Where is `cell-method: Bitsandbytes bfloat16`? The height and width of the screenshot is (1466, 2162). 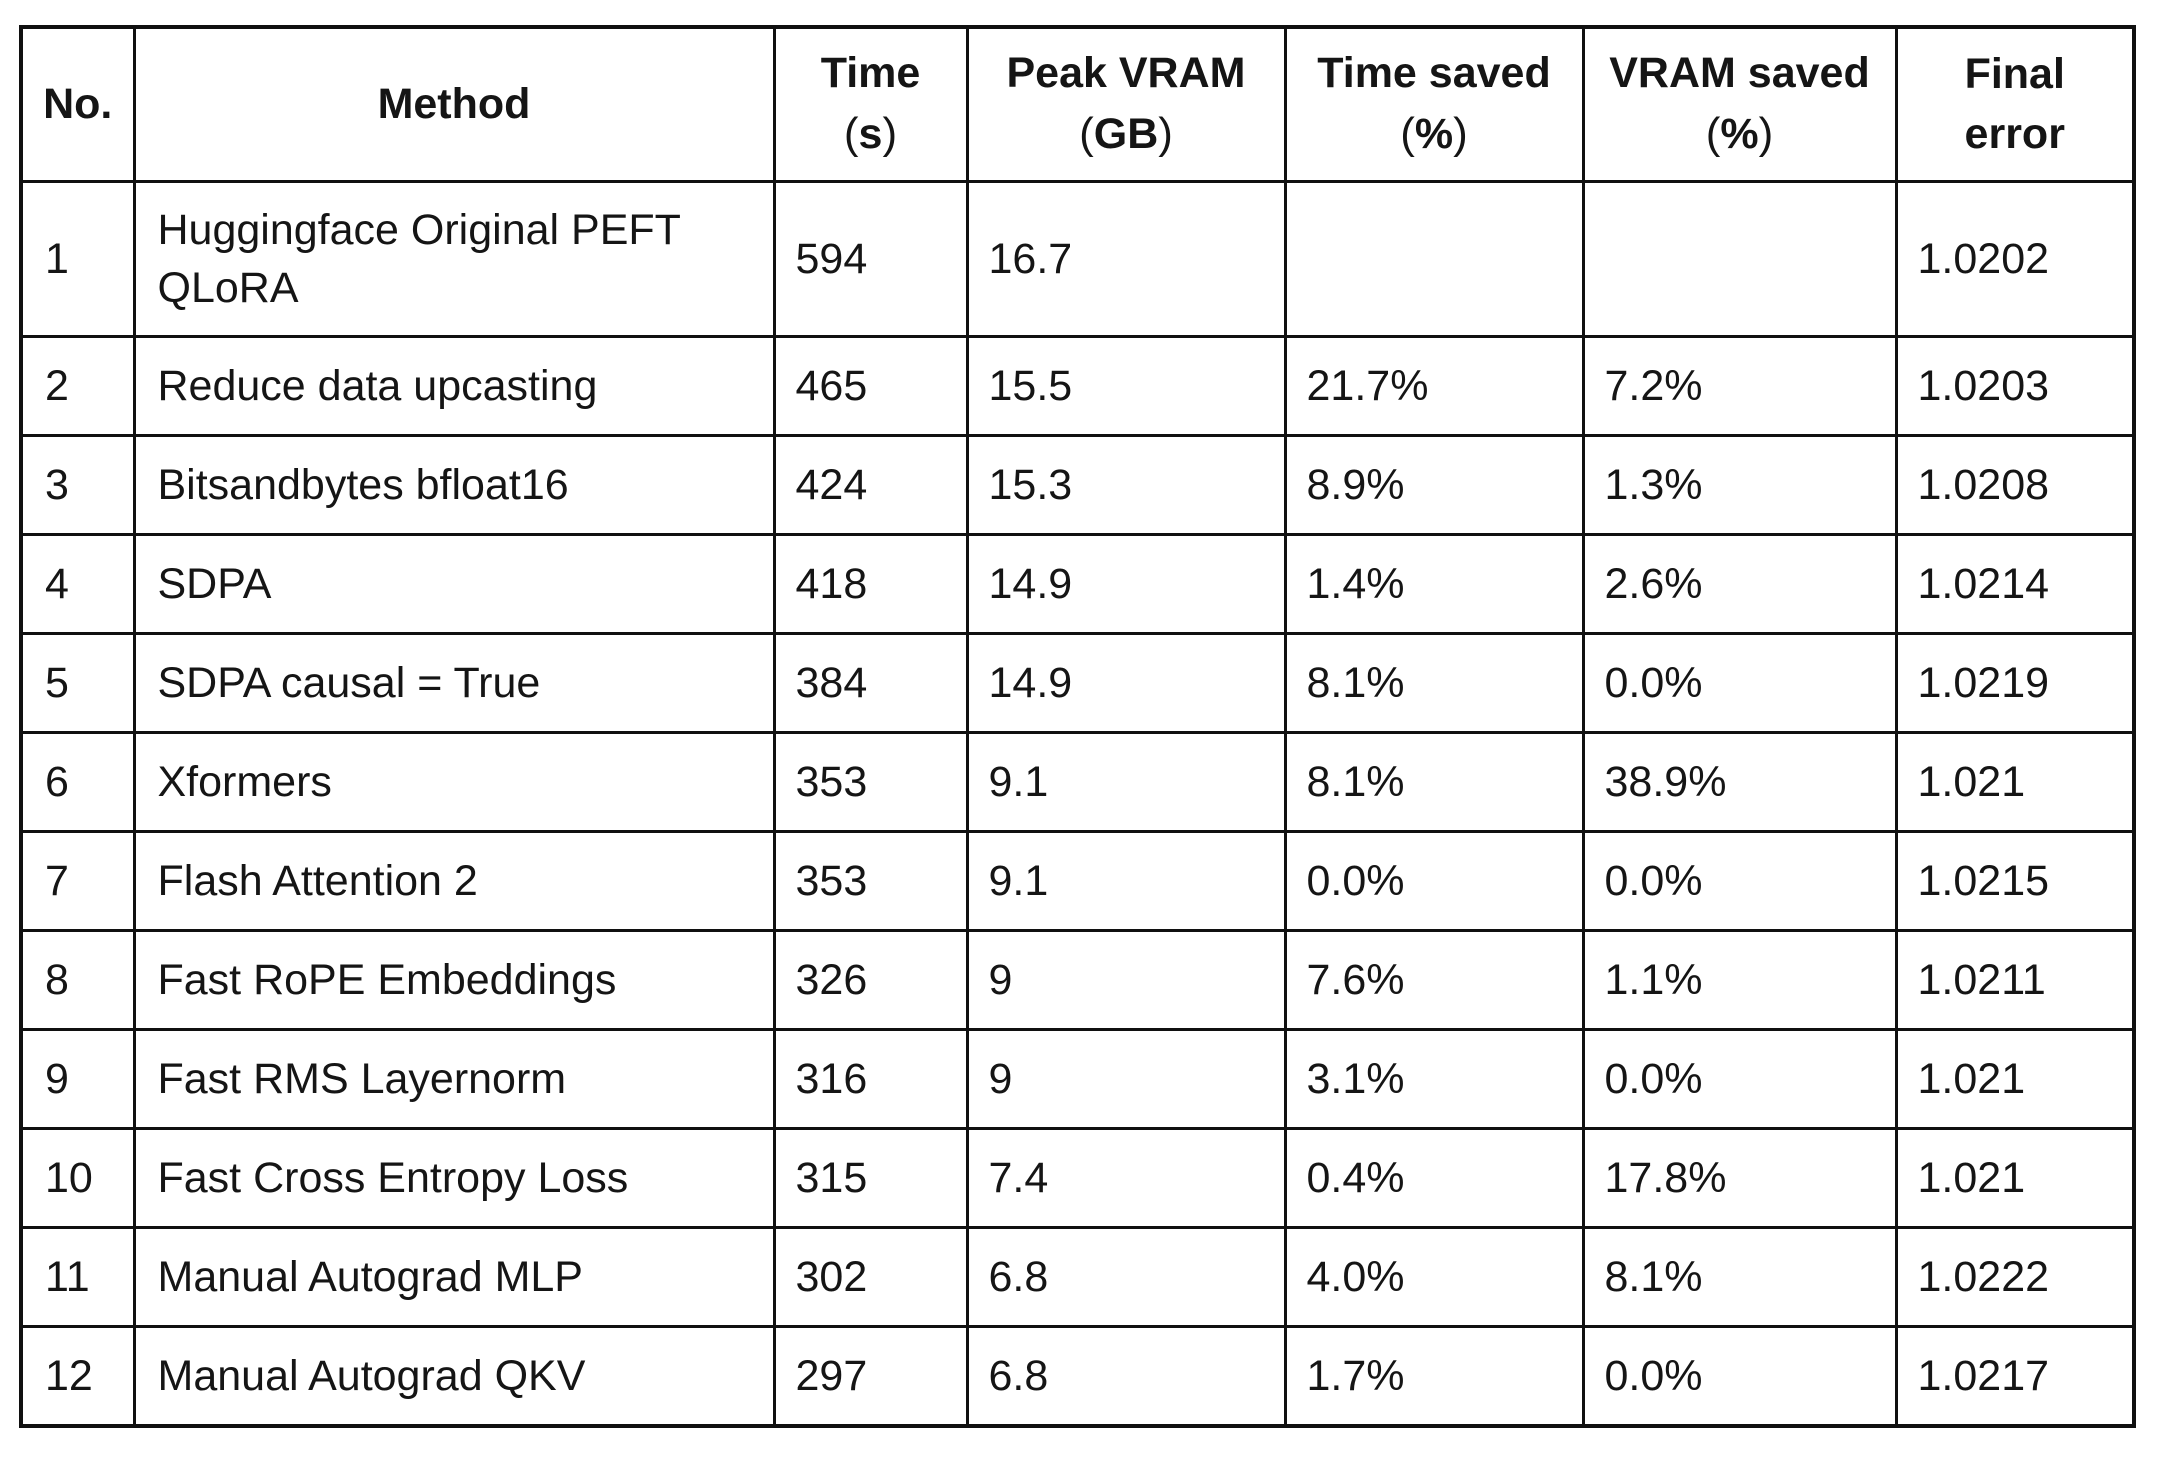
cell-method: Bitsandbytes bfloat16 is located at coordinates (454, 485).